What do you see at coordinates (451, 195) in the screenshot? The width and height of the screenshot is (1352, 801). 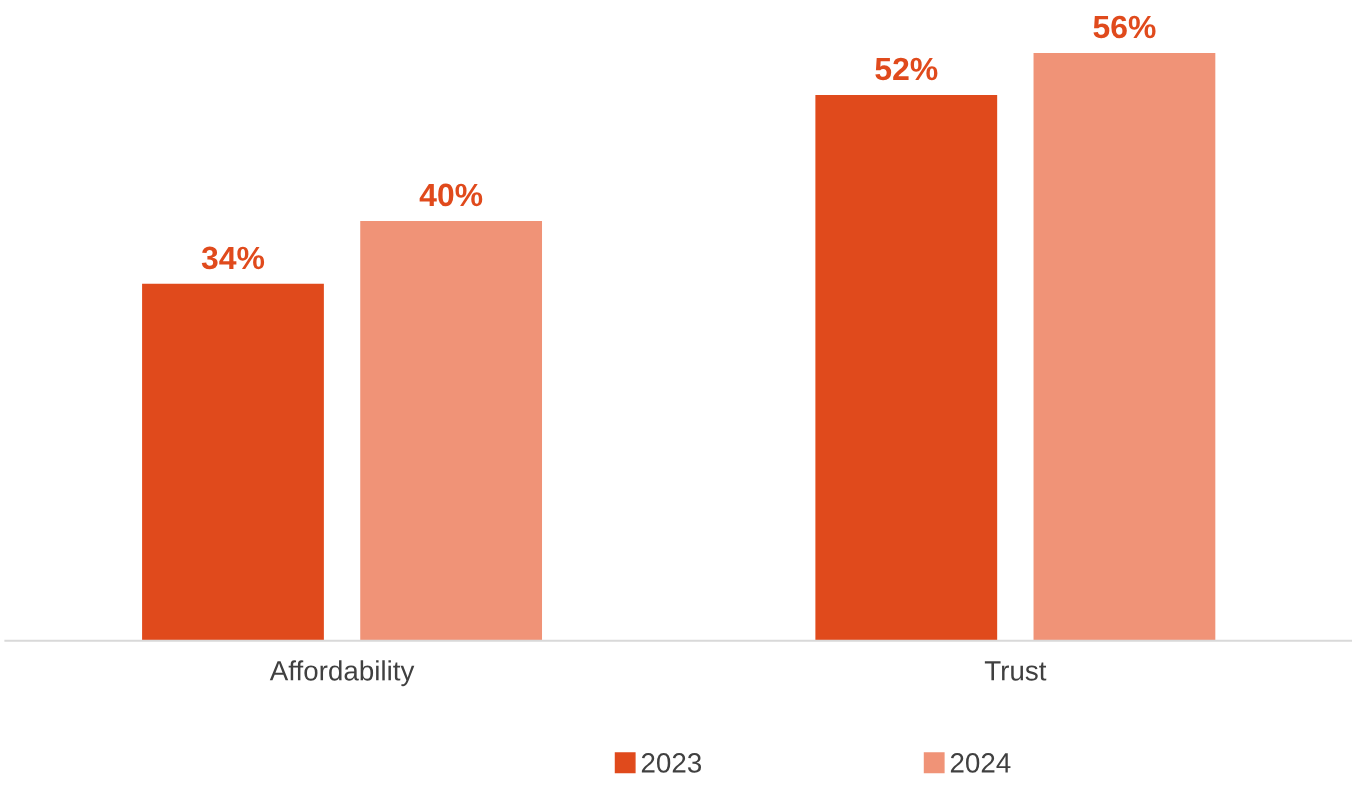 I see `data-label: 40%` at bounding box center [451, 195].